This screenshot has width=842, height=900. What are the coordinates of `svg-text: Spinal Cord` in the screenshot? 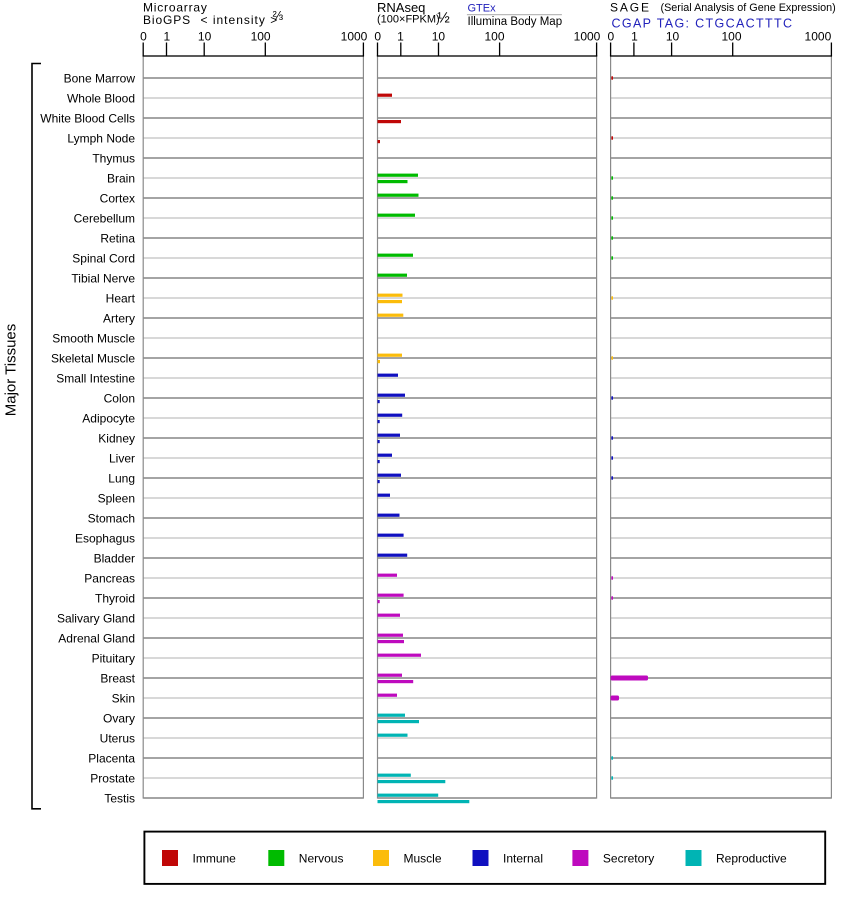 It's located at (103, 258).